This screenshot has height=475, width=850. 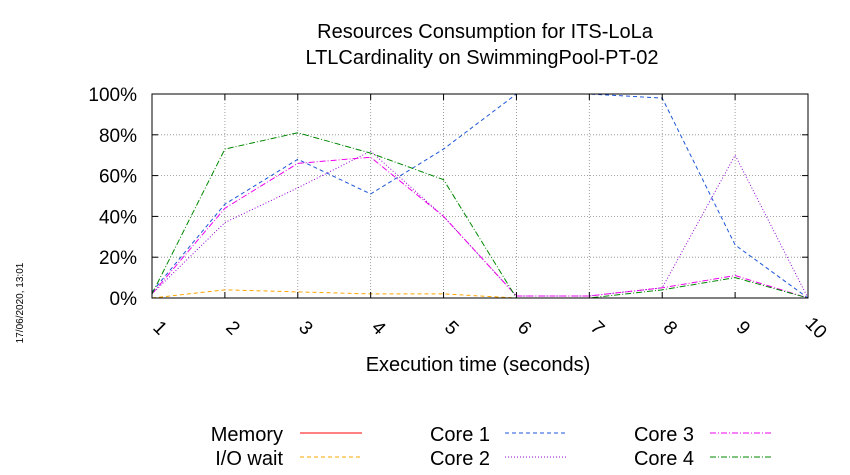 What do you see at coordinates (816, 328) in the screenshot?
I see `x-tick-label: 10` at bounding box center [816, 328].